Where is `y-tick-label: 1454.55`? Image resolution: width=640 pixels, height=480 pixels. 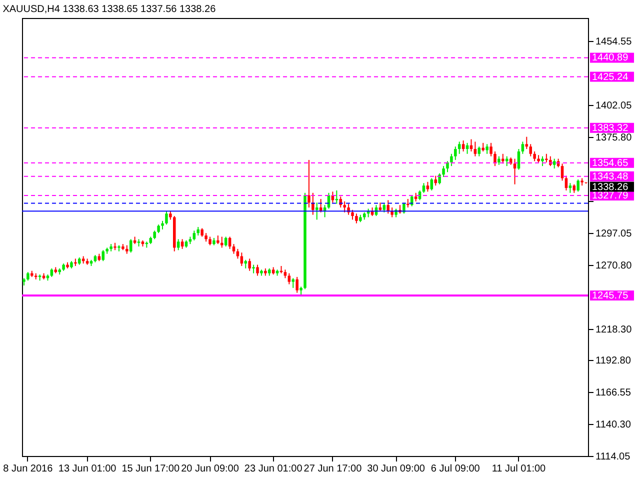 y-tick-label: 1454.55 is located at coordinates (614, 42).